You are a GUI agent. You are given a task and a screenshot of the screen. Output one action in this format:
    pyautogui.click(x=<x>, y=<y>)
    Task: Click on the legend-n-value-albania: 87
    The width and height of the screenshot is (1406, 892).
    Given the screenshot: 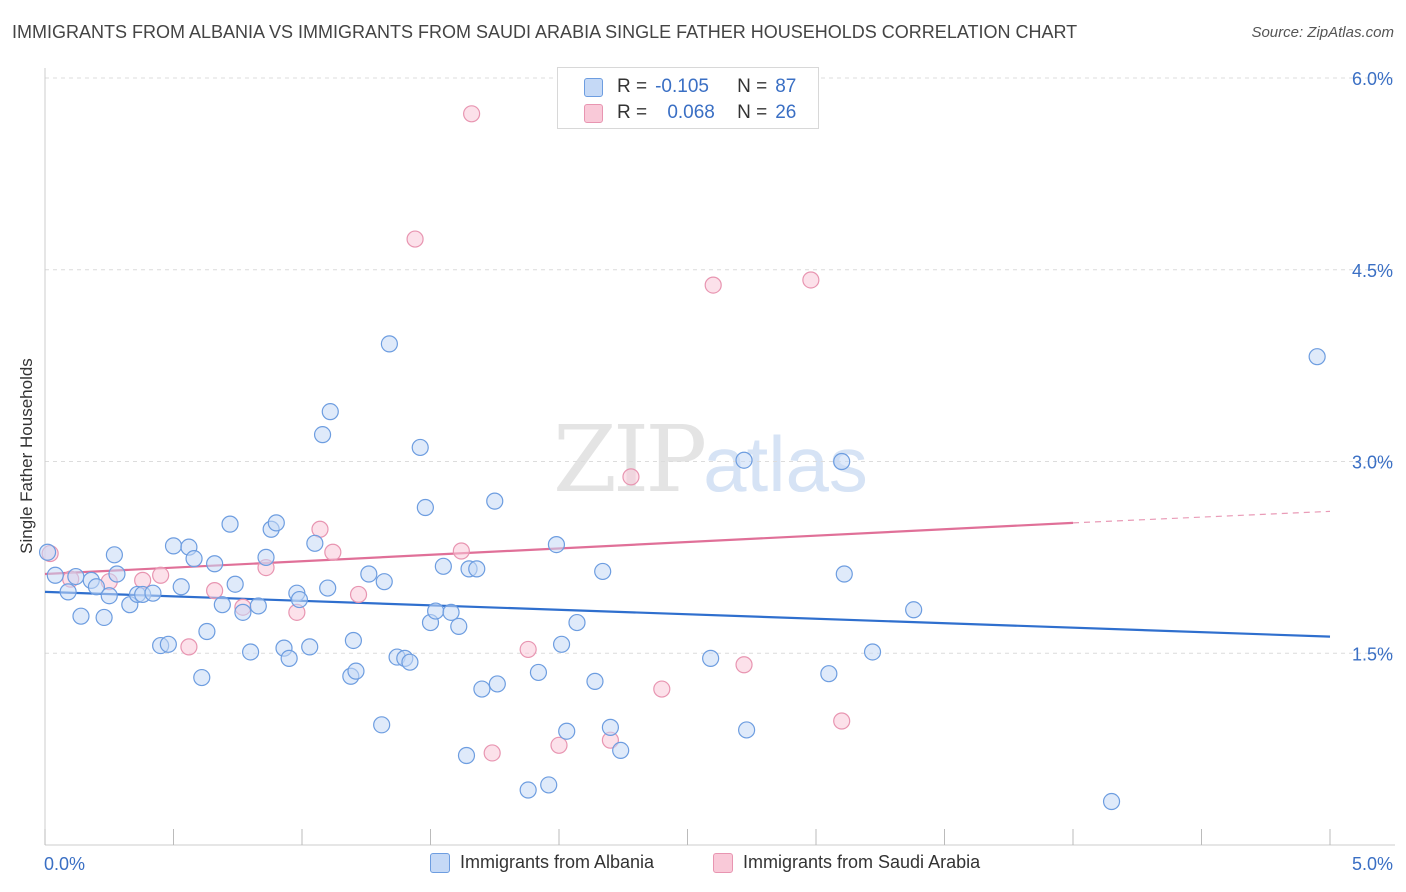 What is the action you would take?
    pyautogui.click(x=786, y=86)
    